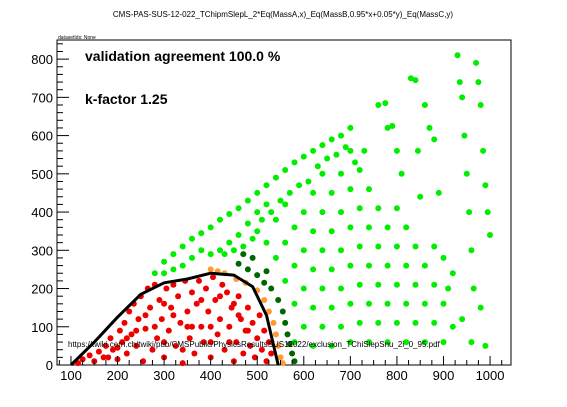 The height and width of the screenshot is (407, 567). I want to click on validation-agreement-label: validation agreement 100.0 %, so click(183, 56).